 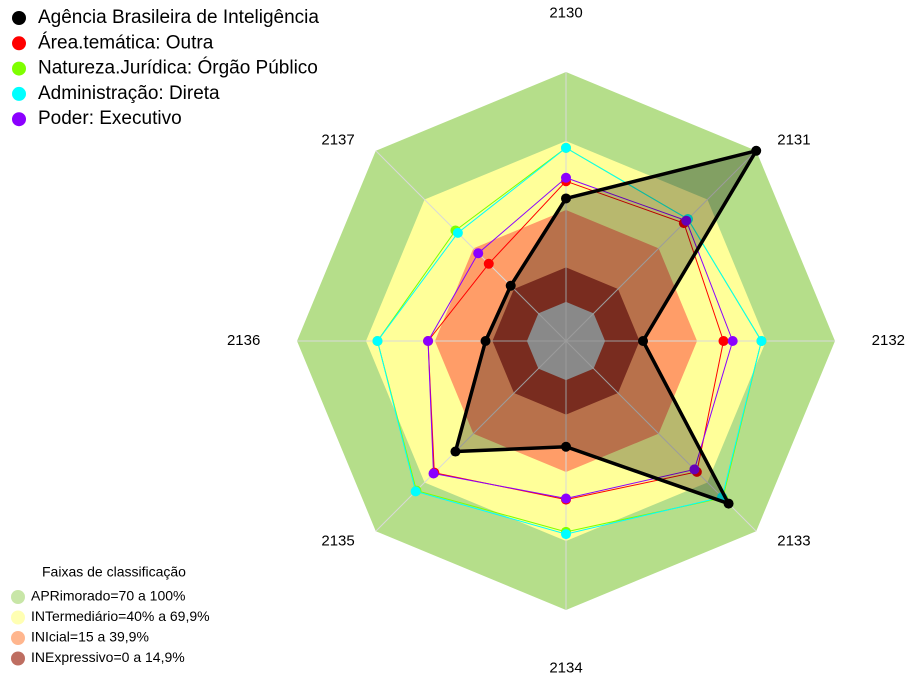 What do you see at coordinates (126, 42) in the screenshot?
I see `legend-label: Área.temática: Outra` at bounding box center [126, 42].